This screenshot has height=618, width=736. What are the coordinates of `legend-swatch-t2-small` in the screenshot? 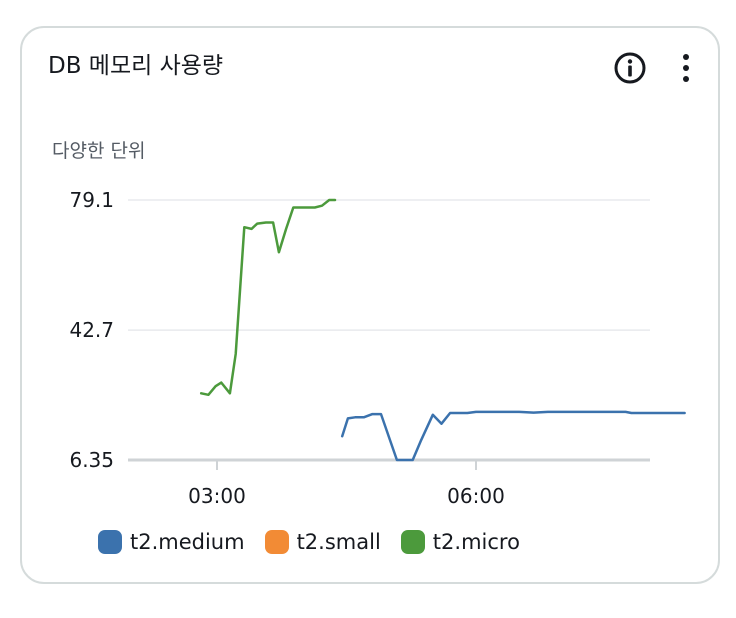 It's located at (276, 542).